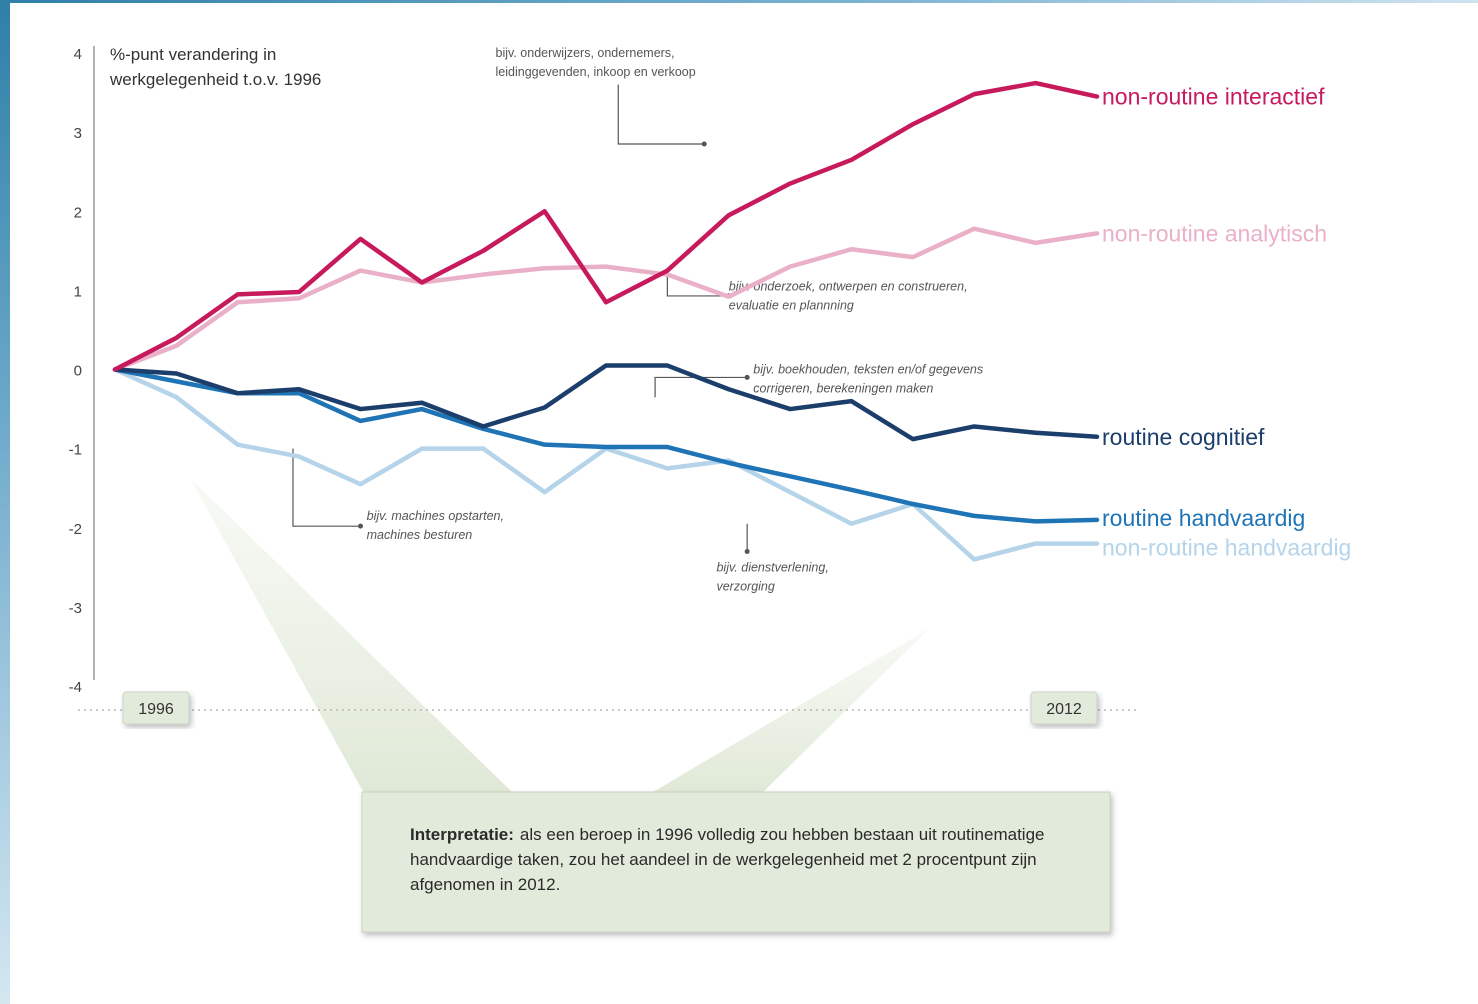  I want to click on y-tick-label: 3, so click(78, 133).